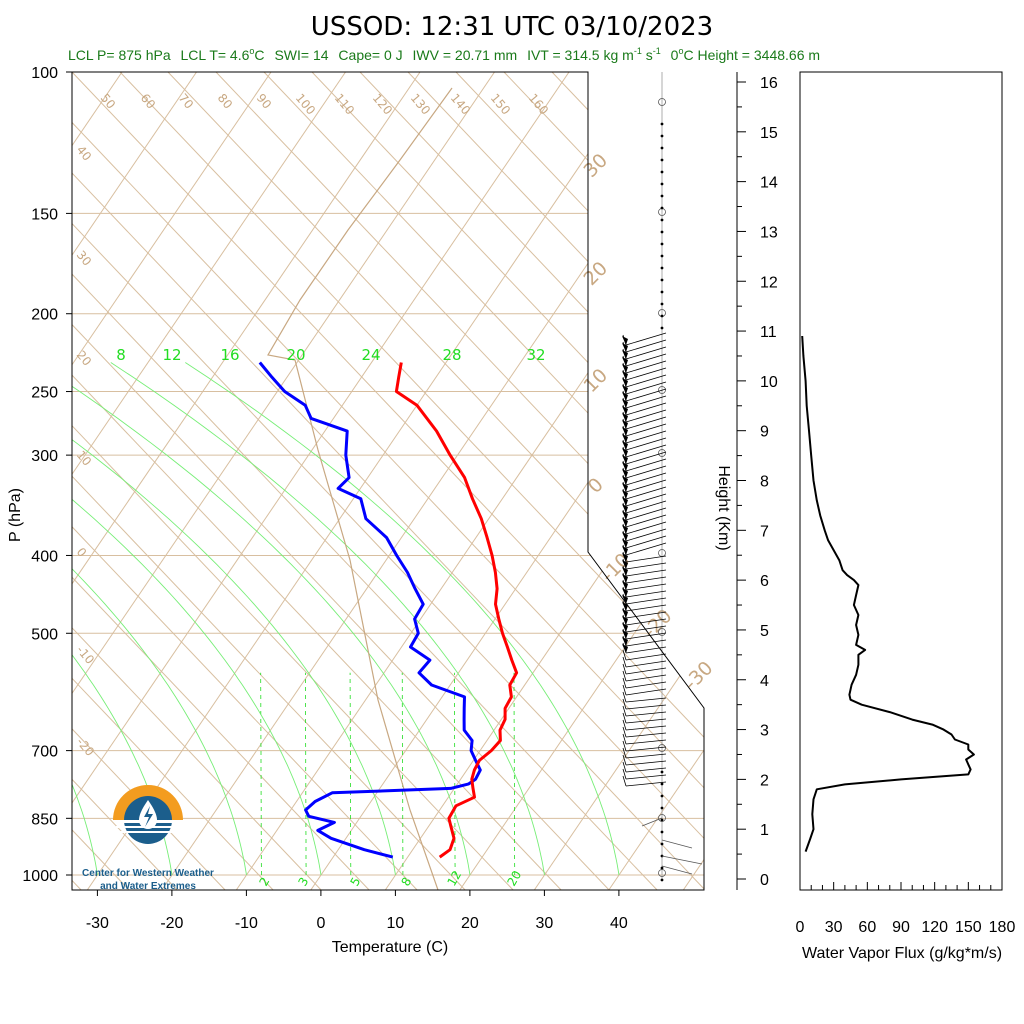 The height and width of the screenshot is (1024, 1024). What do you see at coordinates (264, 101) in the screenshot?
I see `dry-adiabat-label: 90` at bounding box center [264, 101].